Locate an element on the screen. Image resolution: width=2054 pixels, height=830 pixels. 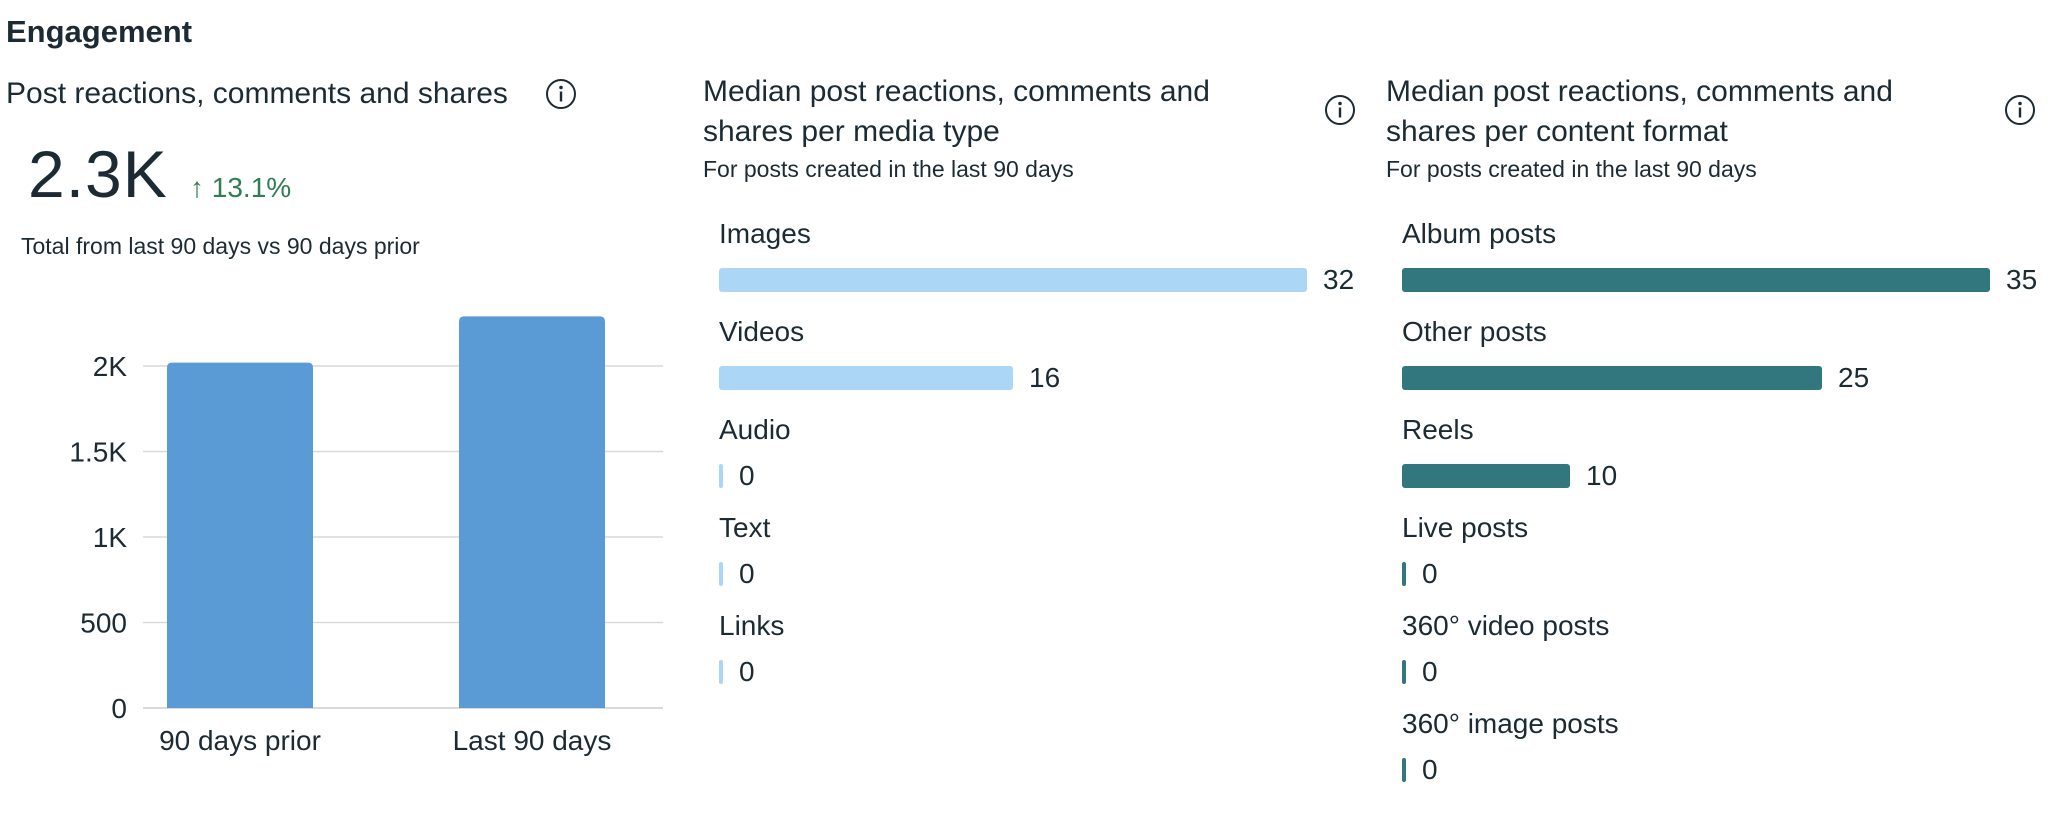
section-title: Engagement is located at coordinates (99, 31).